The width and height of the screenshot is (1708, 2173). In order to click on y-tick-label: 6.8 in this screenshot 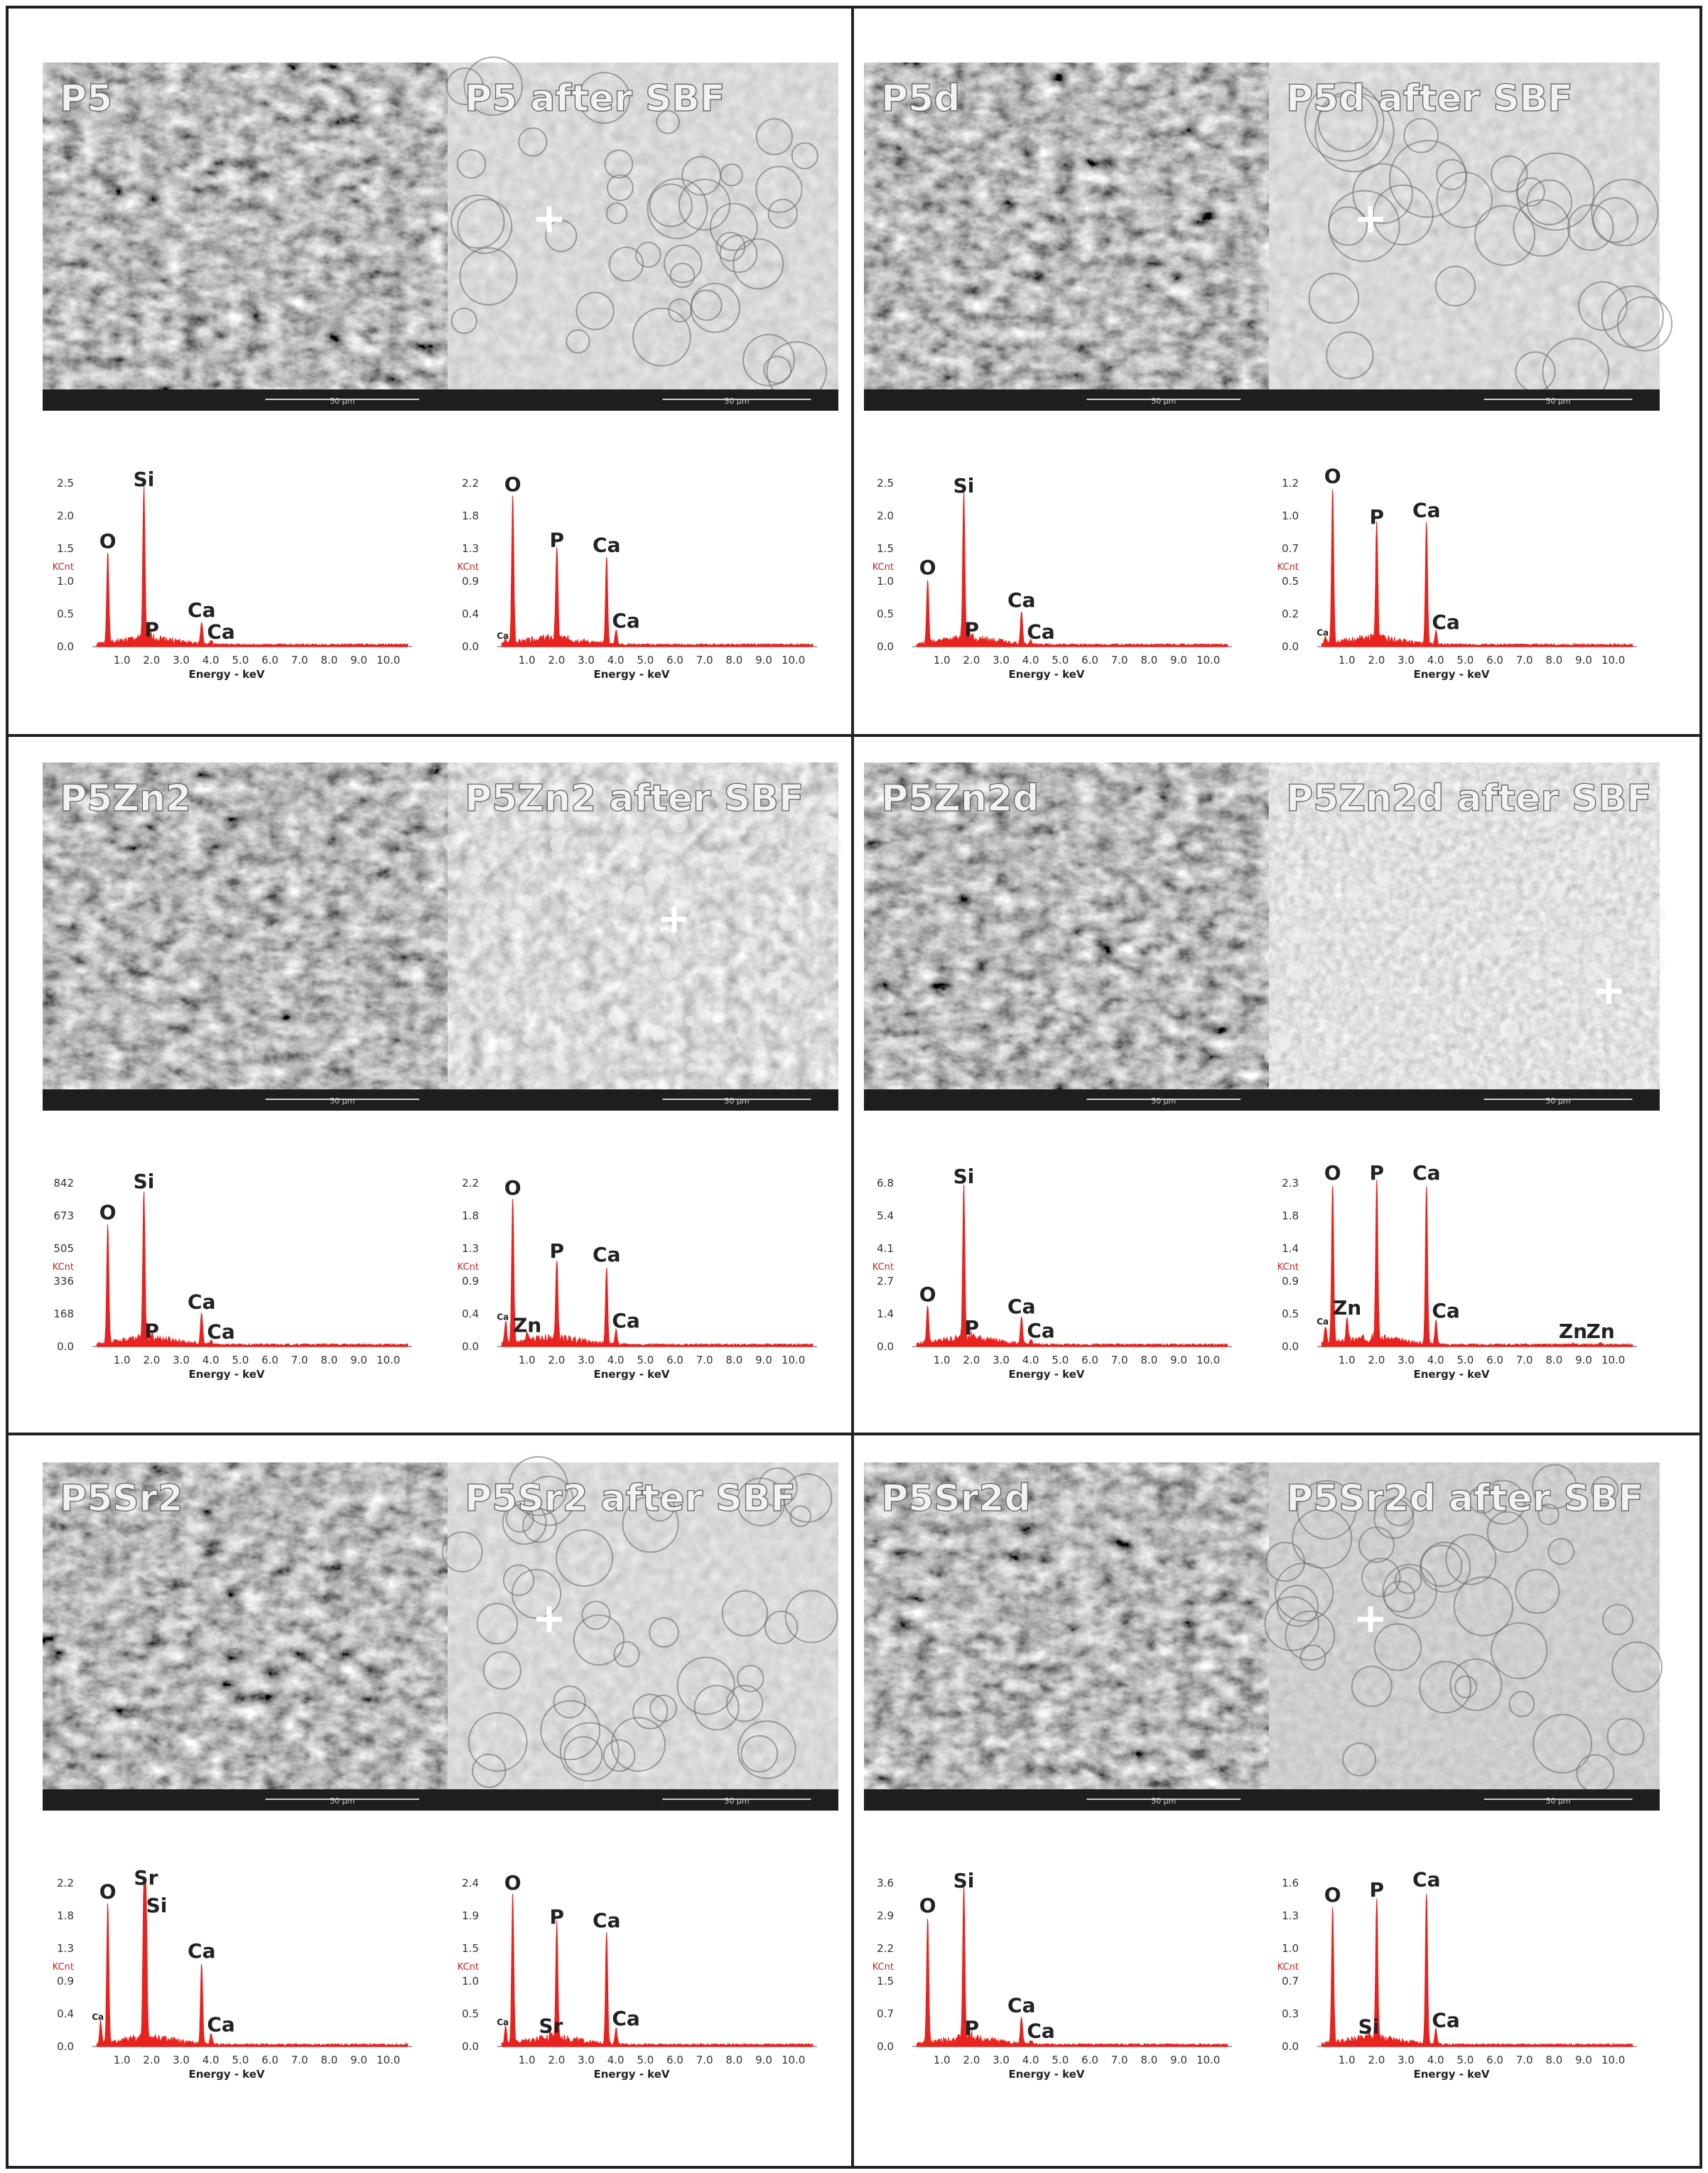, I will do `click(886, 1183)`.